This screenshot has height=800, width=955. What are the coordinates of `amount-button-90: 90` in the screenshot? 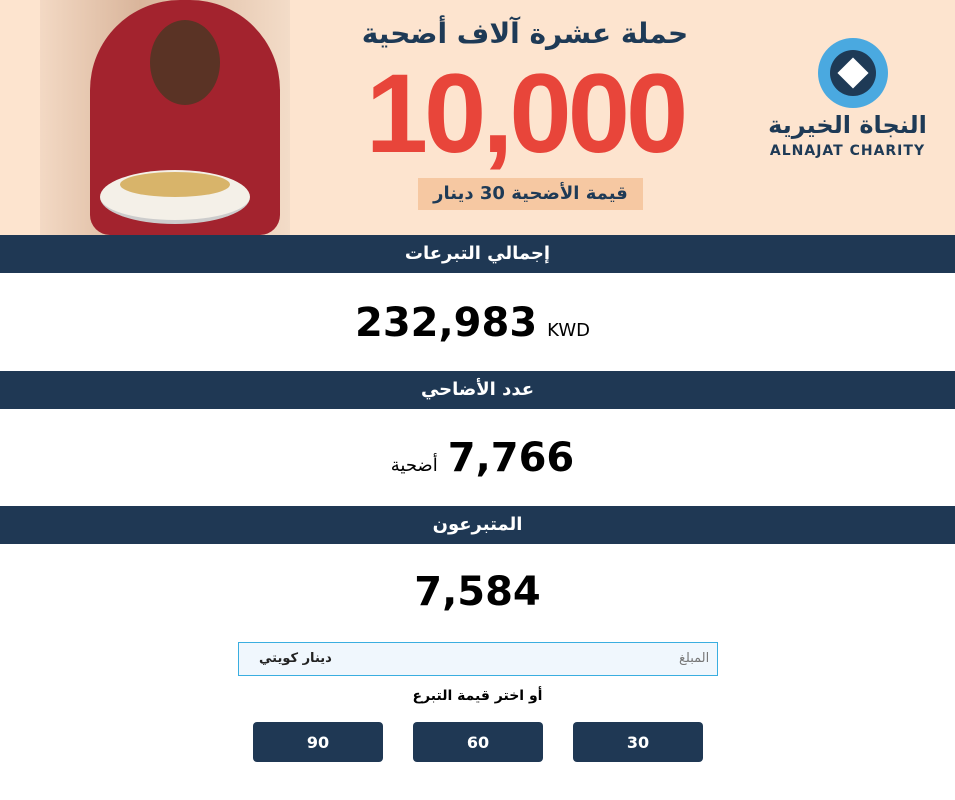 It's located at (318, 742).